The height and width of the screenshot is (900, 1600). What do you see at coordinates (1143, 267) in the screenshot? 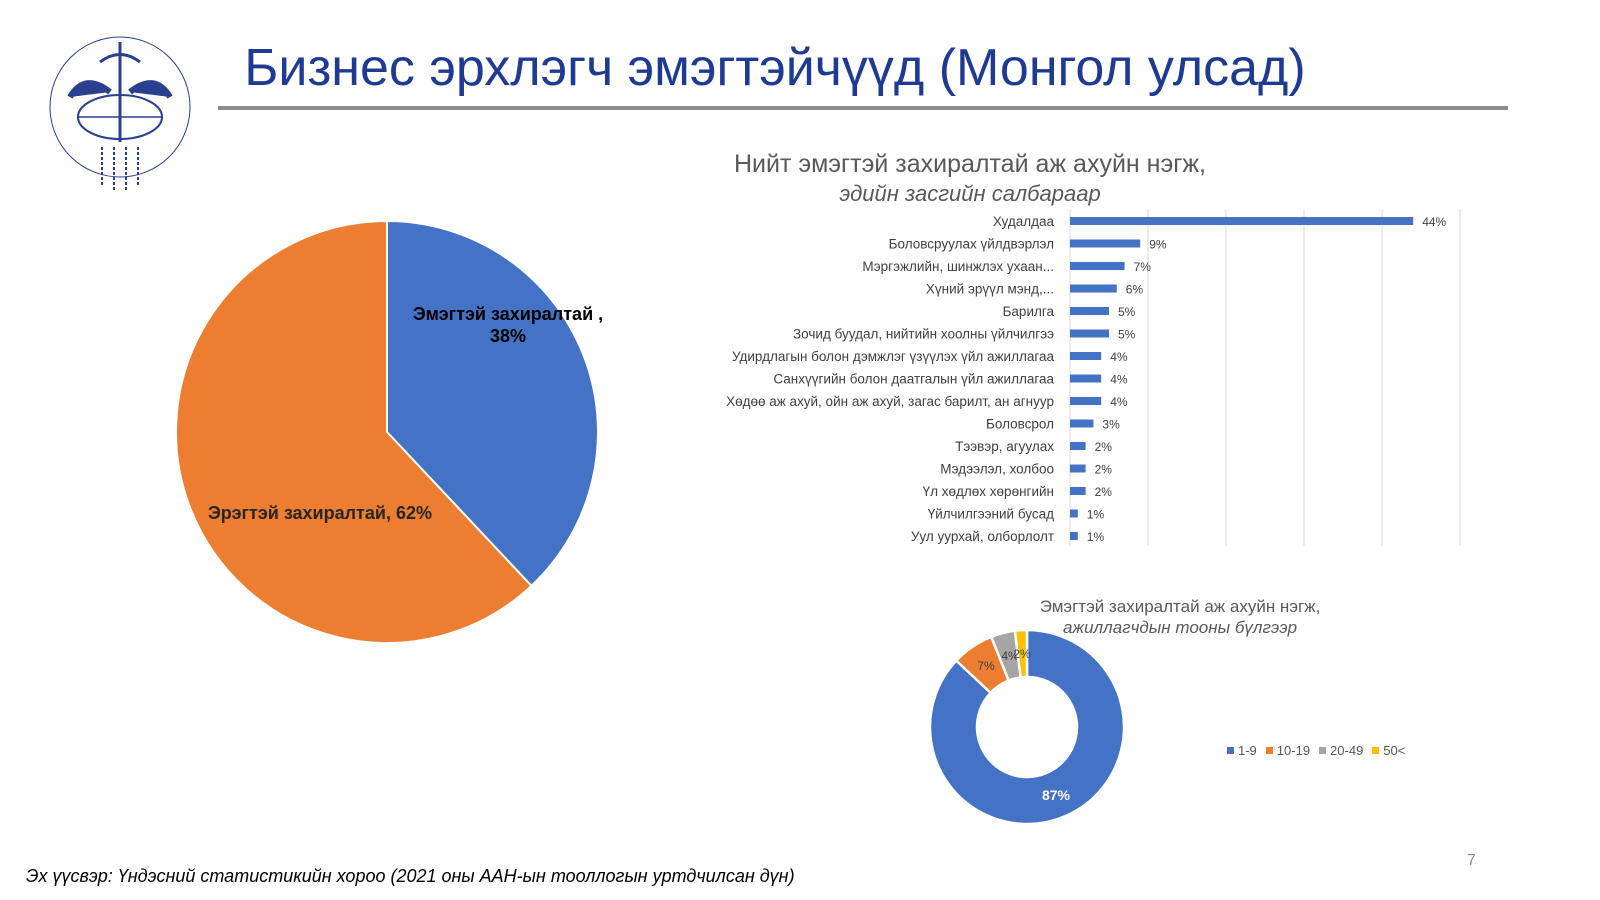
I see `bar-value-label: 7%` at bounding box center [1143, 267].